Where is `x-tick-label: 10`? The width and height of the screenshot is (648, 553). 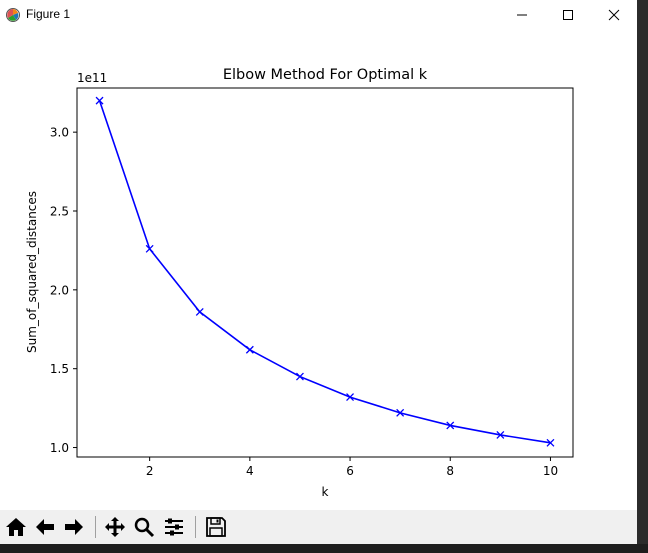
x-tick-label: 10 is located at coordinates (550, 471).